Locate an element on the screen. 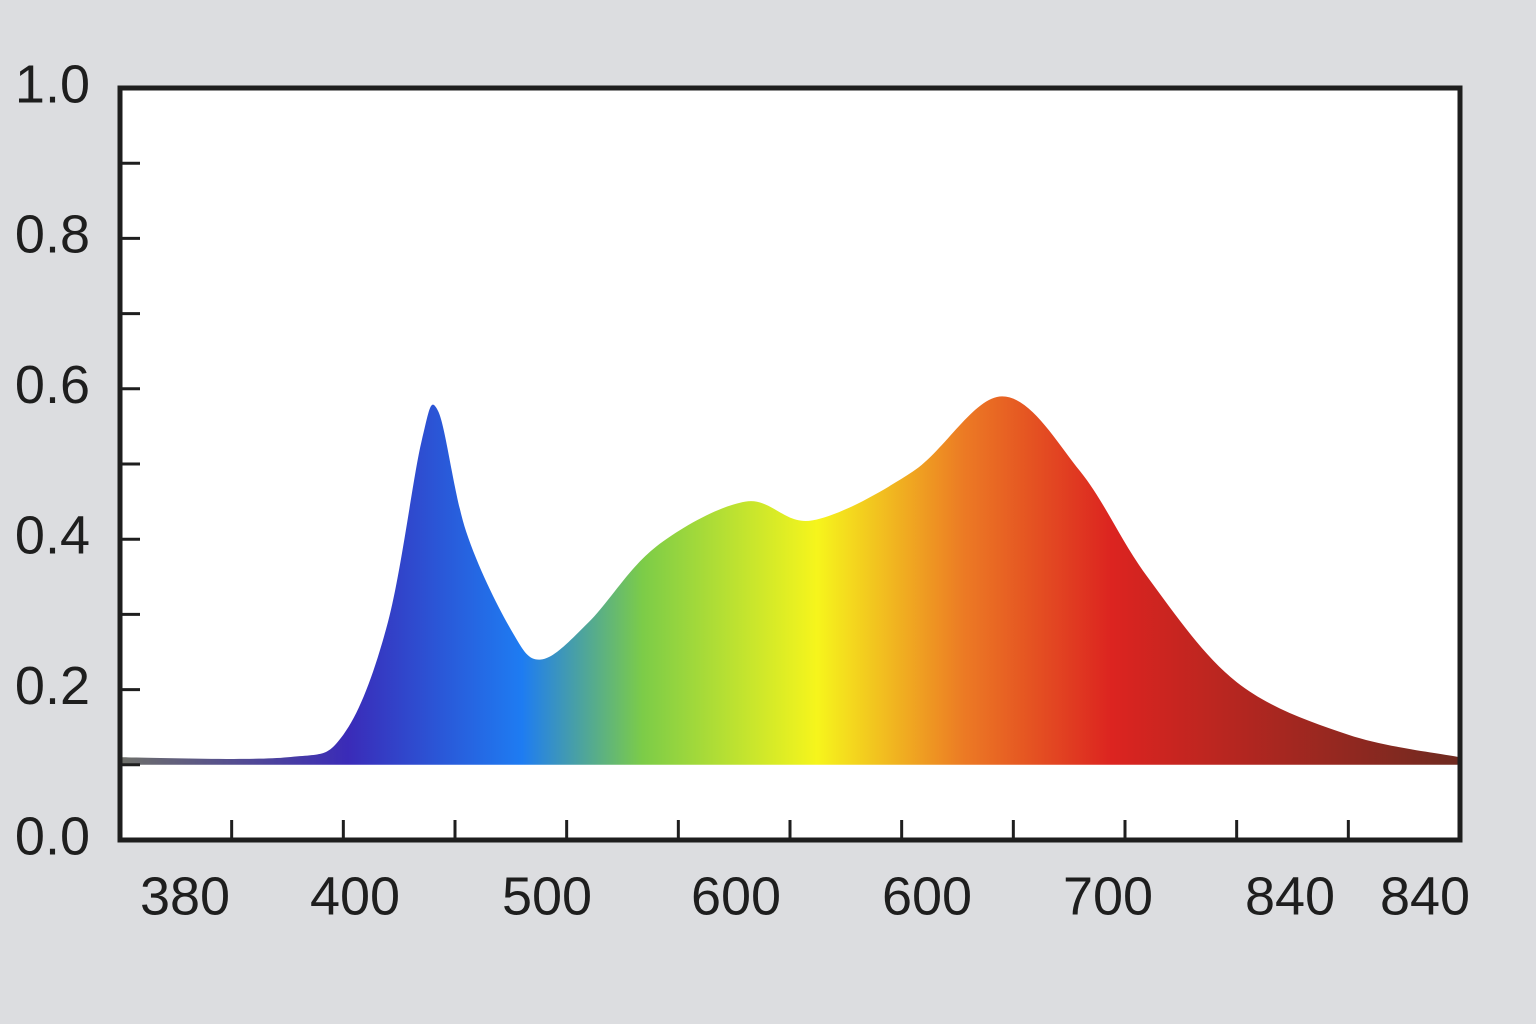 This screenshot has height=1024, width=1536. x-tick-label: 400 is located at coordinates (355, 896).